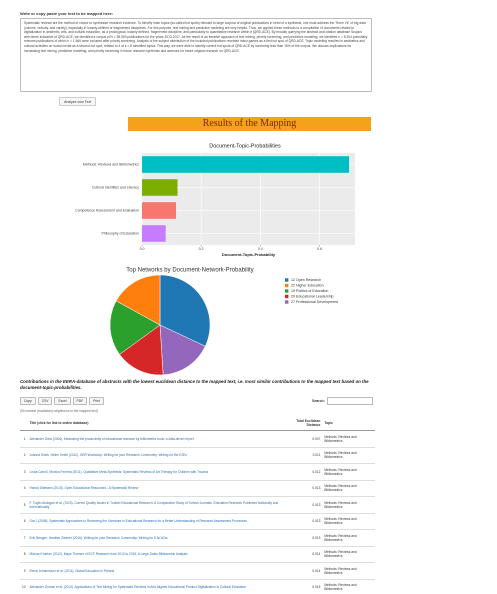 The height and width of the screenshot is (594, 497). Describe the element at coordinates (260, 249) in the screenshot. I see `x-tick-label: 0.4` at that location.